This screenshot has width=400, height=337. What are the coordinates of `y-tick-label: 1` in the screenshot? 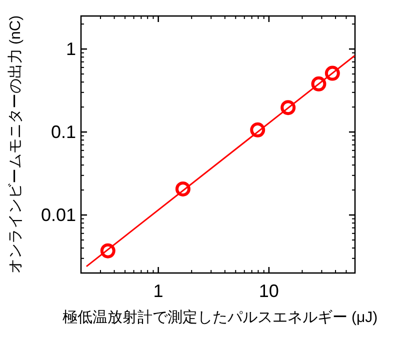 It's located at (71, 49).